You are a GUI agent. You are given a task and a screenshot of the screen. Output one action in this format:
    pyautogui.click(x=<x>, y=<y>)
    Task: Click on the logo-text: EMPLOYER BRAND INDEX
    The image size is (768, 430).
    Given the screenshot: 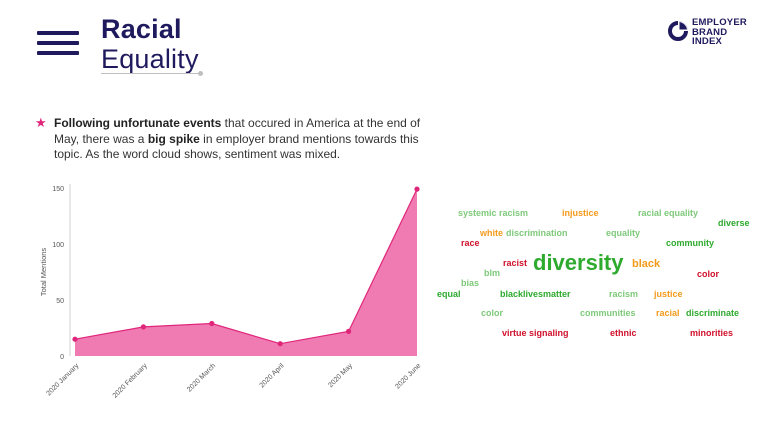 What is the action you would take?
    pyautogui.click(x=719, y=32)
    